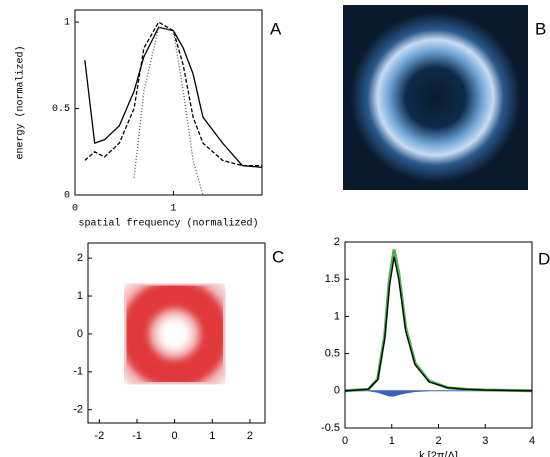  What do you see at coordinates (544, 258) in the screenshot?
I see `panel-label: D` at bounding box center [544, 258].